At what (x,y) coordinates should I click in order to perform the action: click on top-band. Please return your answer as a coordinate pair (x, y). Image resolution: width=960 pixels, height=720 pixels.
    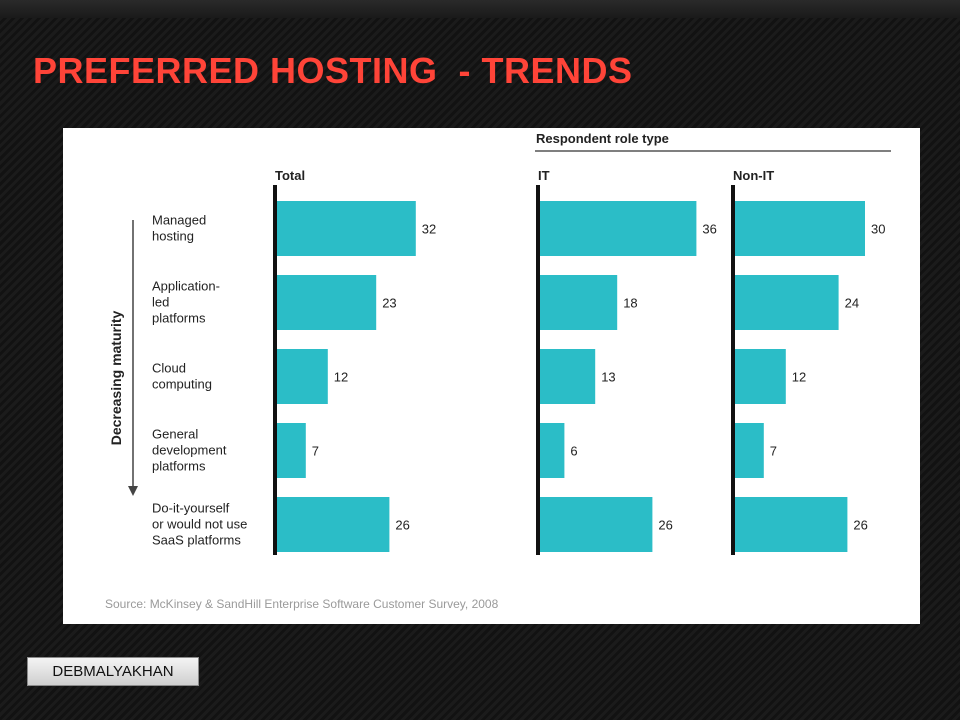
    Looking at the image, I should click on (480, 9).